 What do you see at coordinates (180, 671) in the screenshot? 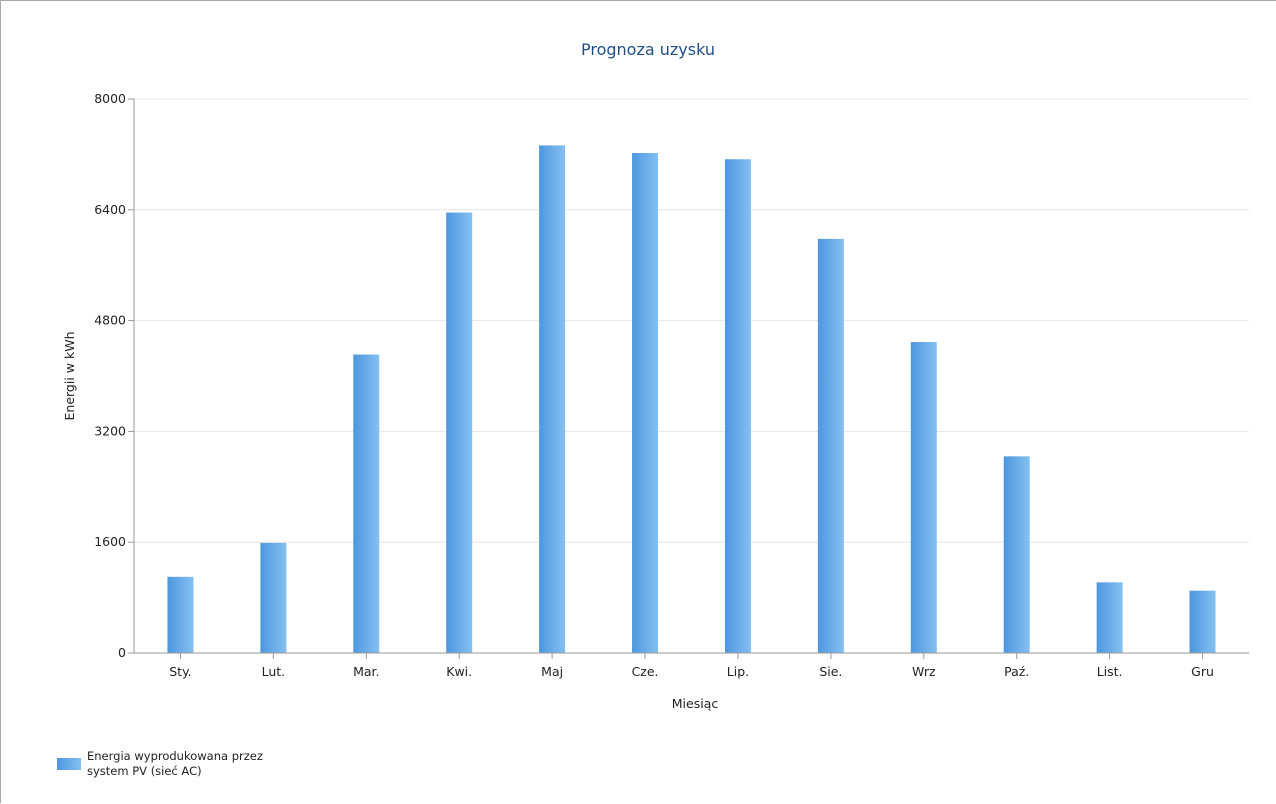
I see `x-tick-label: Sty.` at bounding box center [180, 671].